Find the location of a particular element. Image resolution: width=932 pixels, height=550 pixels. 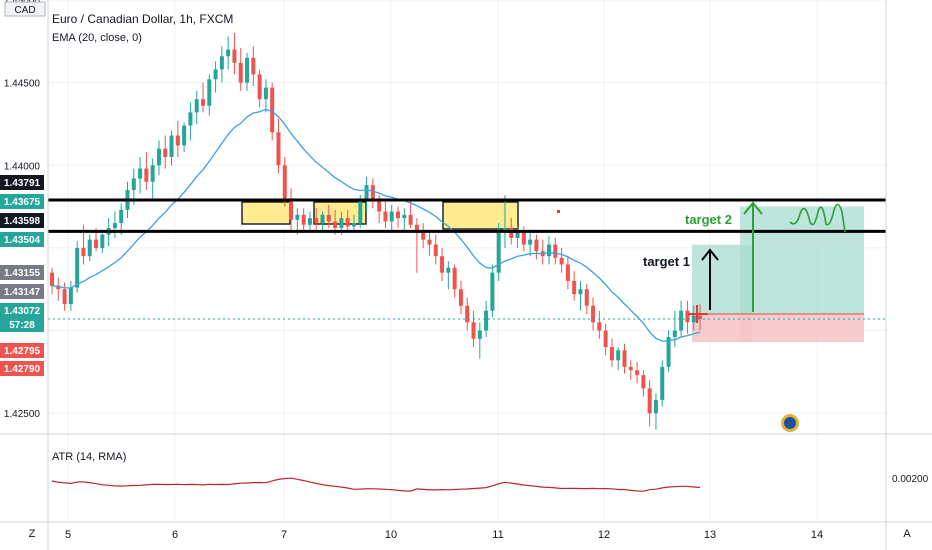

currency-badge-box is located at coordinates (25, 9).